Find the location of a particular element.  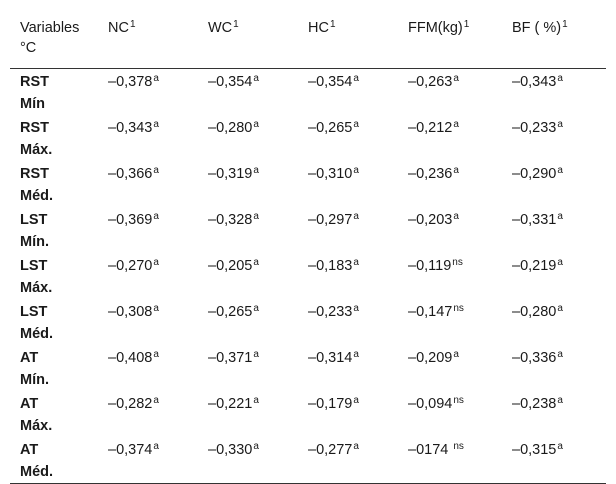

cell-nc: –0,408a is located at coordinates (148, 368).